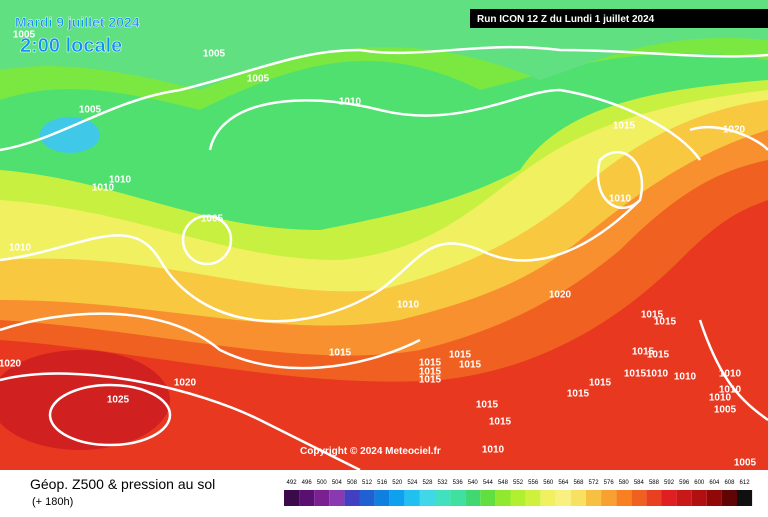  Describe the element at coordinates (639, 483) in the screenshot. I see `colorbar-tick-label: 584` at that location.